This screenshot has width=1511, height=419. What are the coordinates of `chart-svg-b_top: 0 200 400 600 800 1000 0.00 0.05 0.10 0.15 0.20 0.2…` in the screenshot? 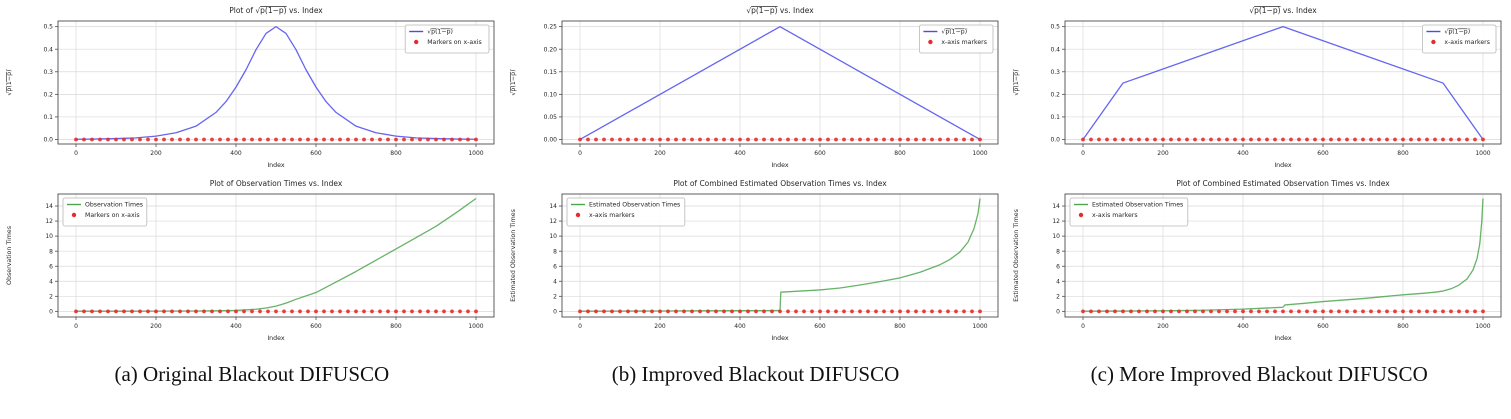 It's located at (754, 87).